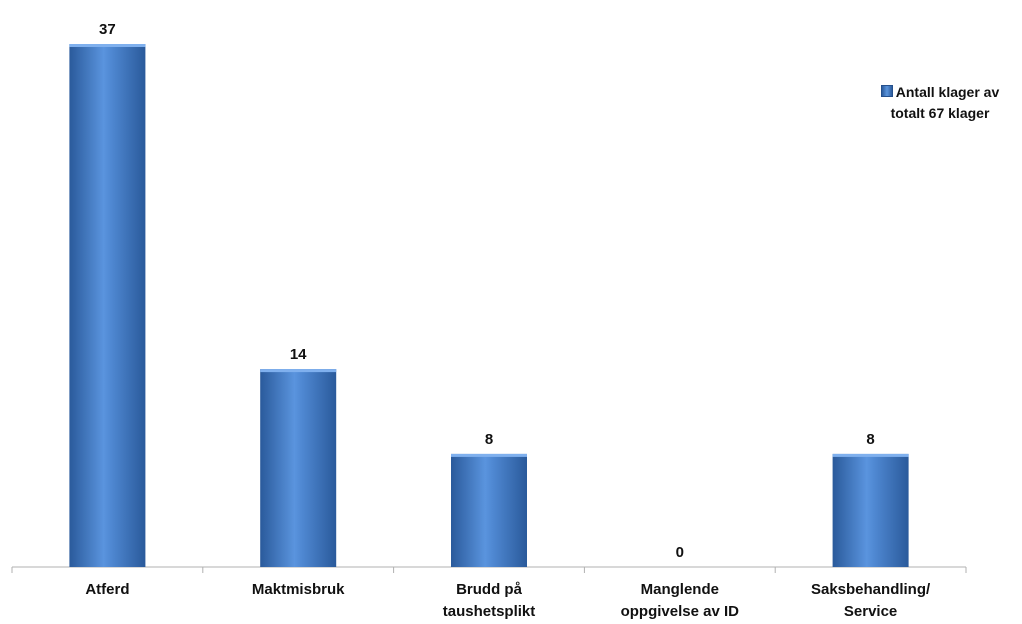 This screenshot has height=624, width=1022. What do you see at coordinates (489, 600) in the screenshot?
I see `category-label: Brudd på taushetsplikt` at bounding box center [489, 600].